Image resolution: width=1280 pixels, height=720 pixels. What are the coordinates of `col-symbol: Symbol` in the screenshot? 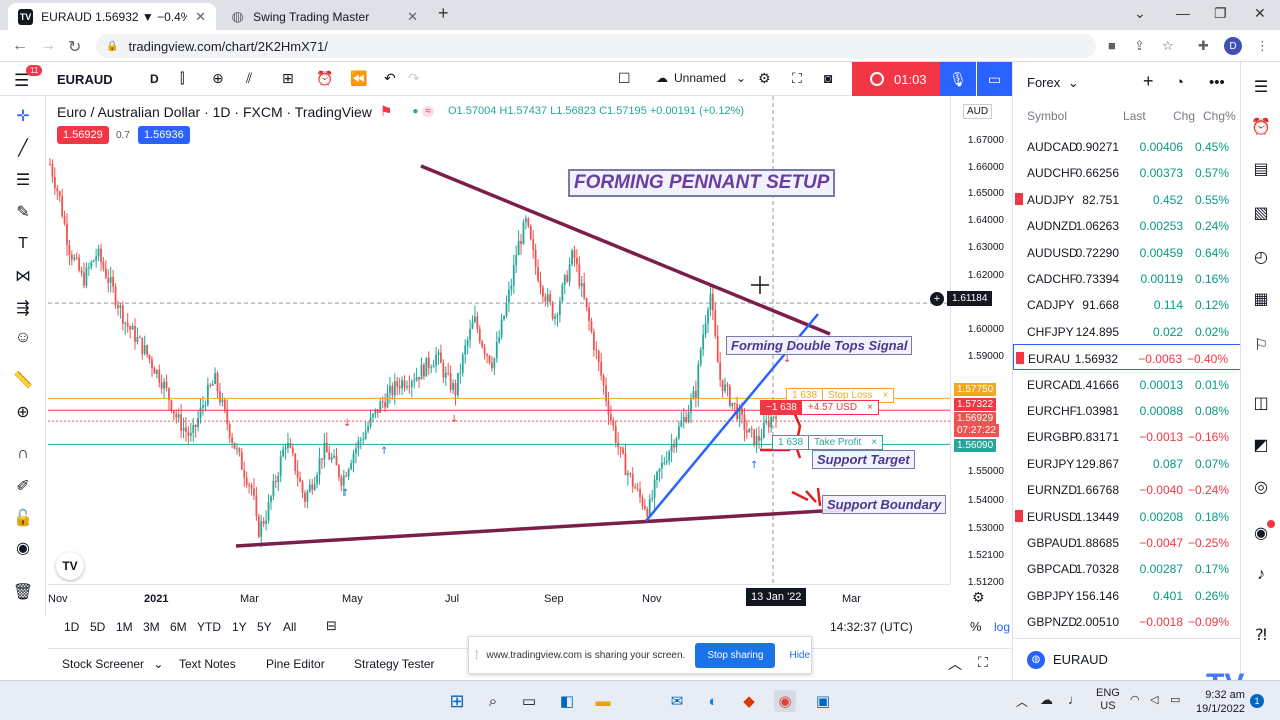 It's located at (1047, 116).